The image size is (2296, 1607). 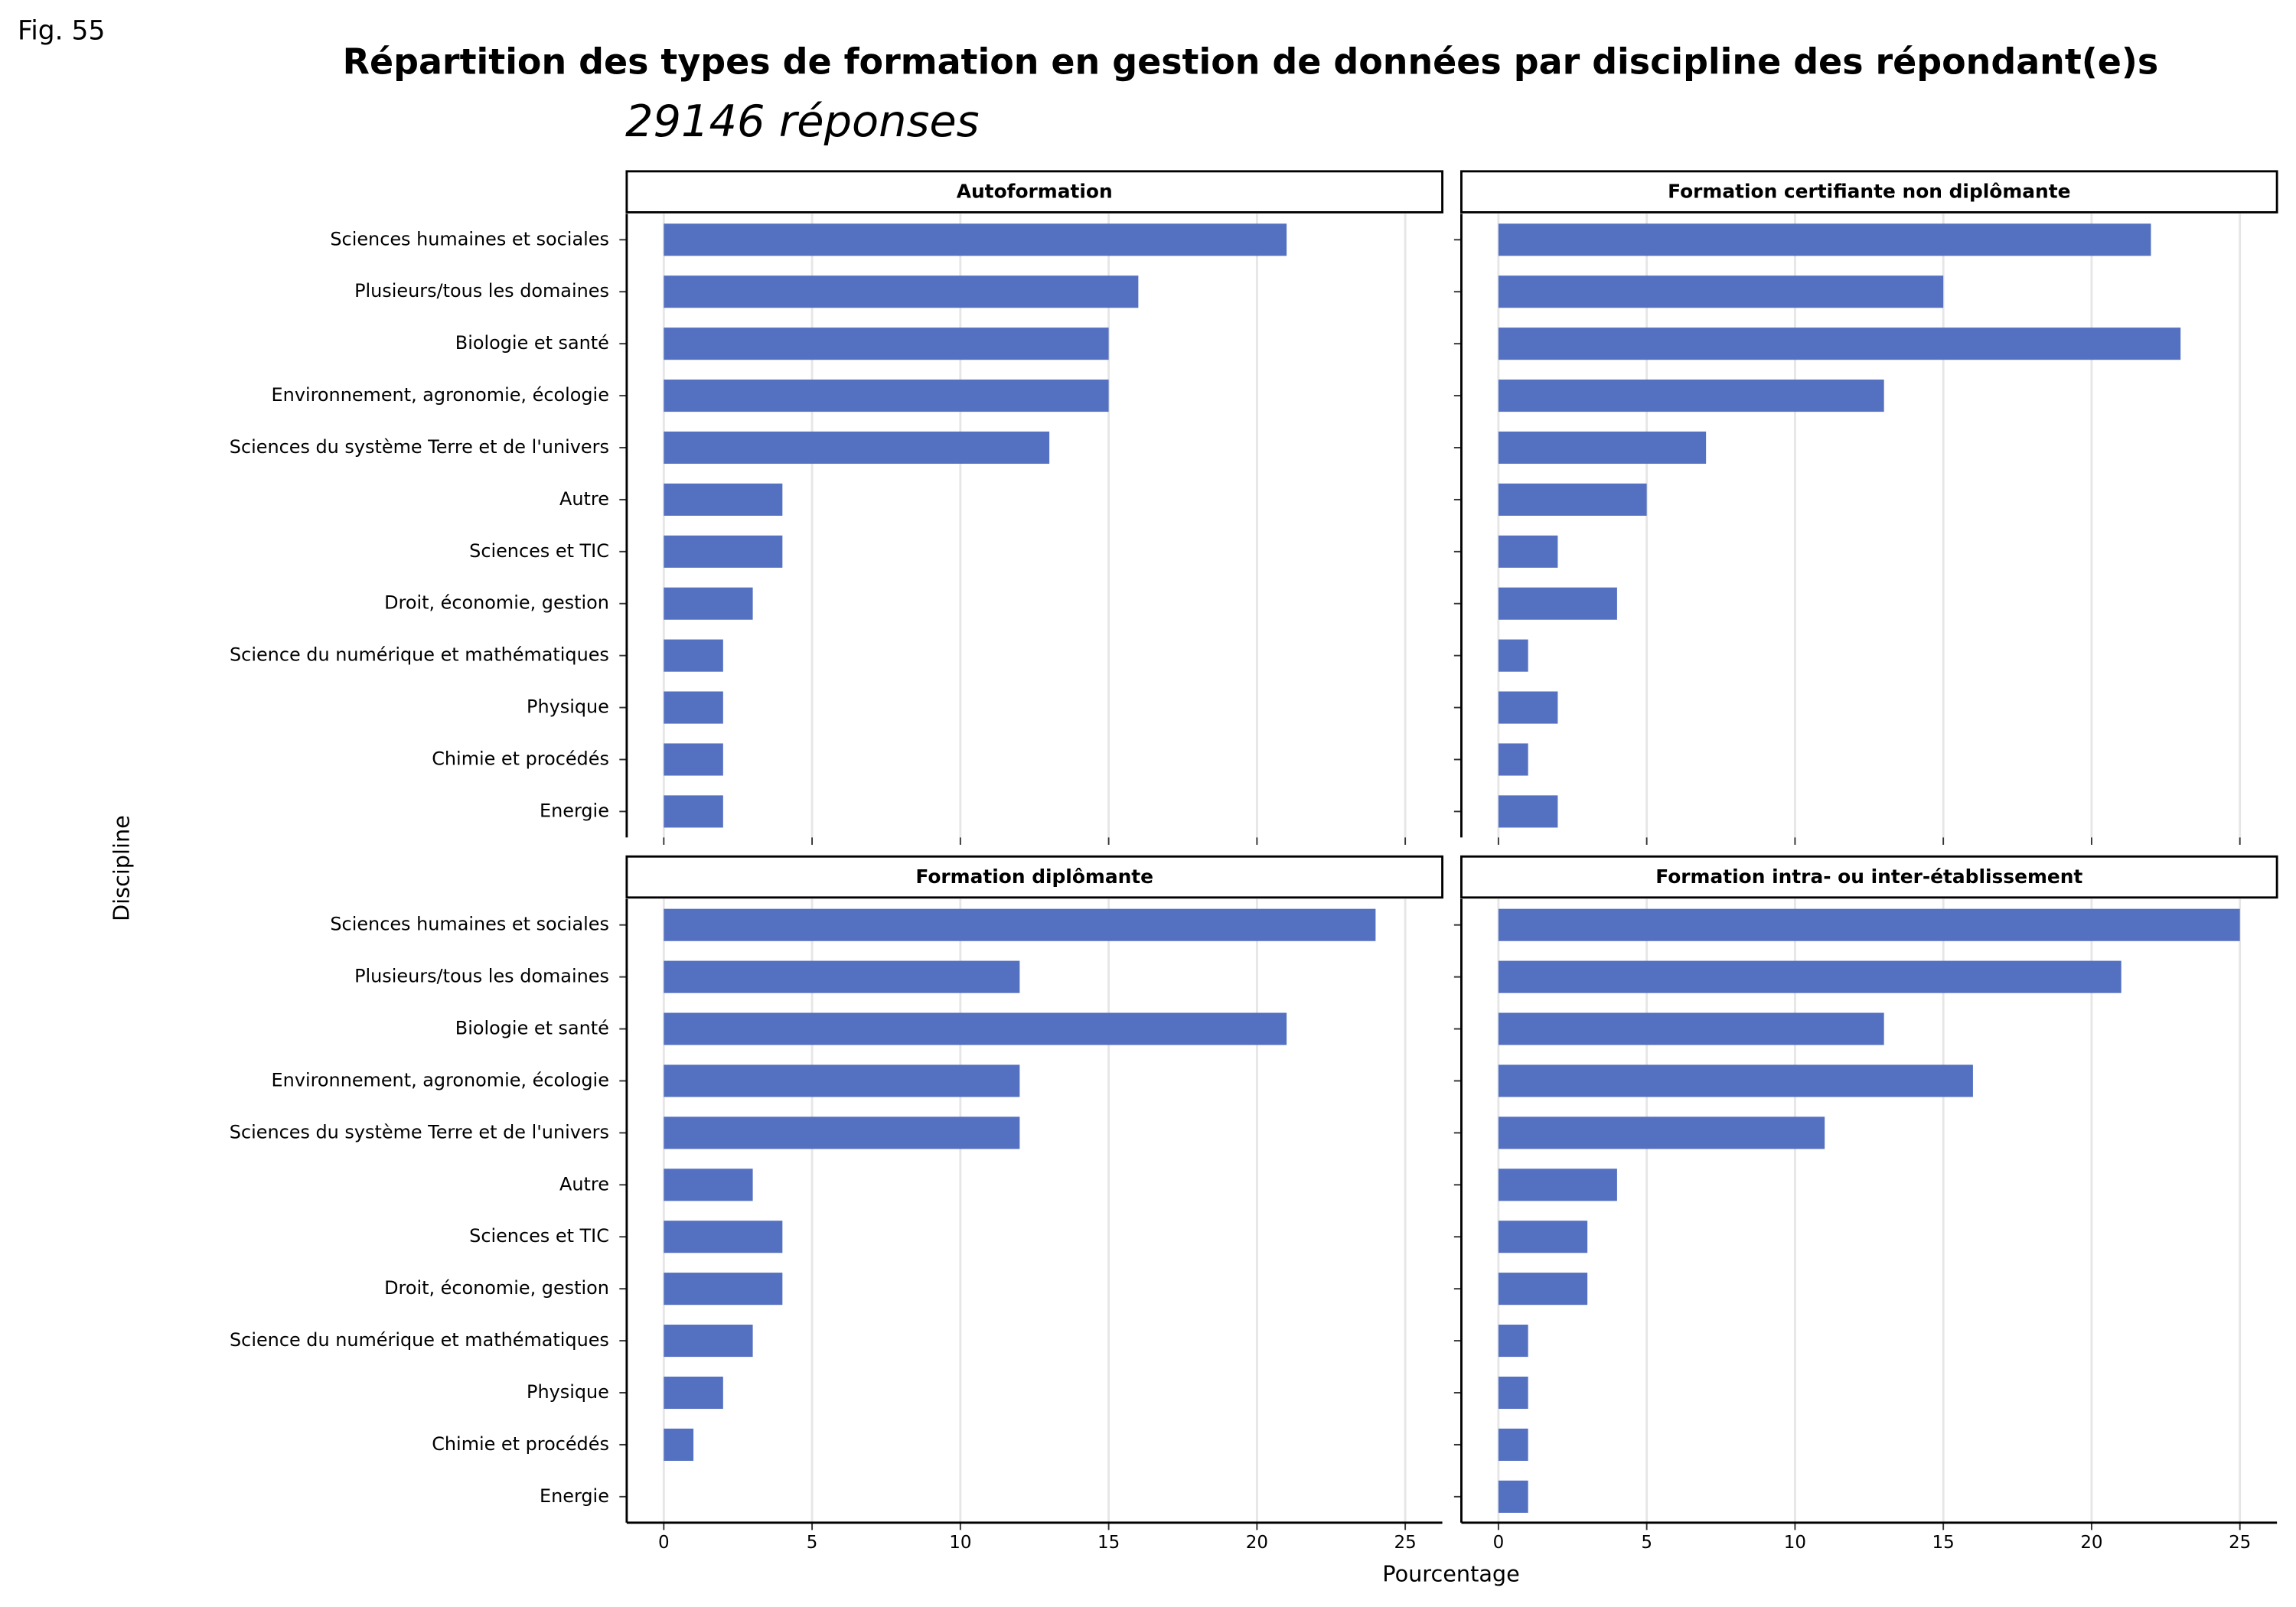 I want to click on facet-title: Autoformation, so click(x=1035, y=192).